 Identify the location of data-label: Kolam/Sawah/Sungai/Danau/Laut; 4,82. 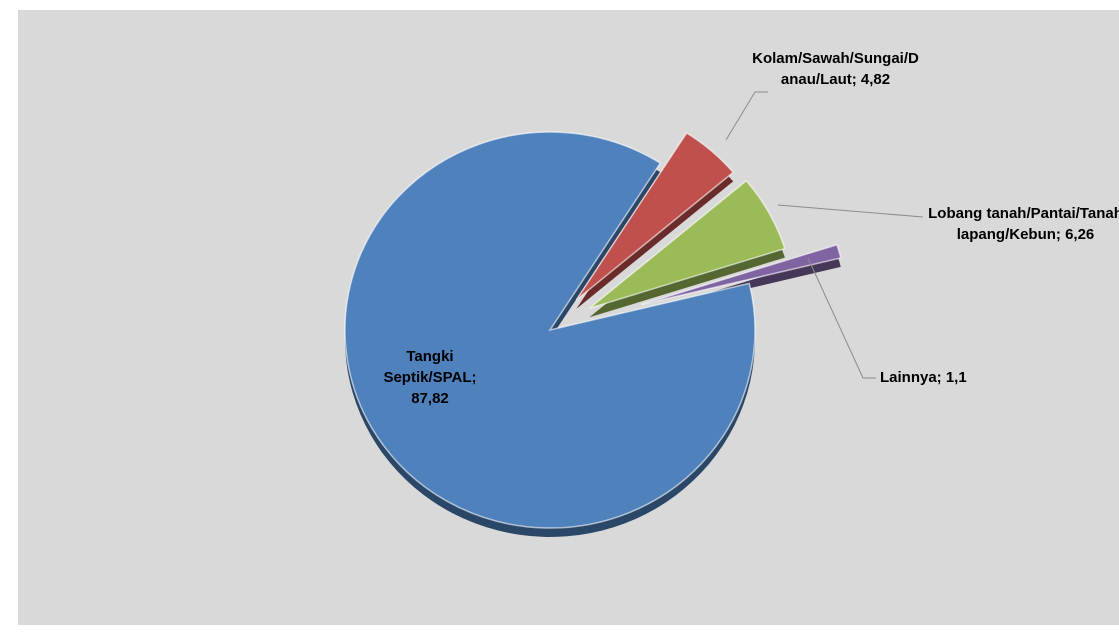
(835, 69).